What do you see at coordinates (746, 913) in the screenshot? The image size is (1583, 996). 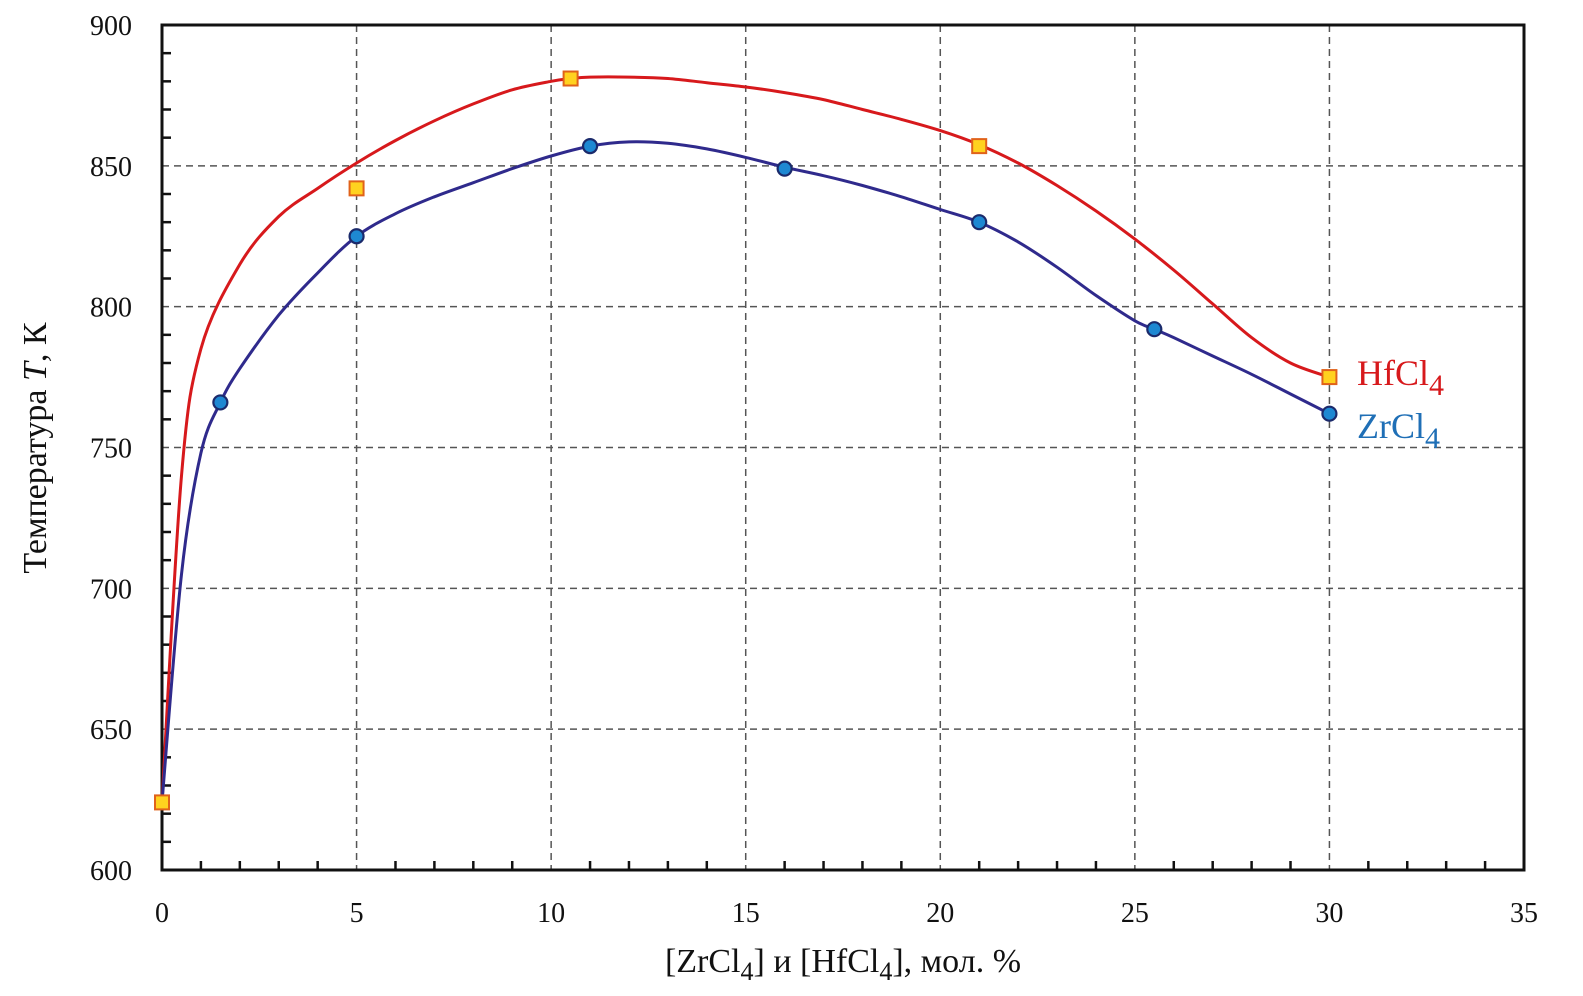 I see `x-tick-label-3: 15` at bounding box center [746, 913].